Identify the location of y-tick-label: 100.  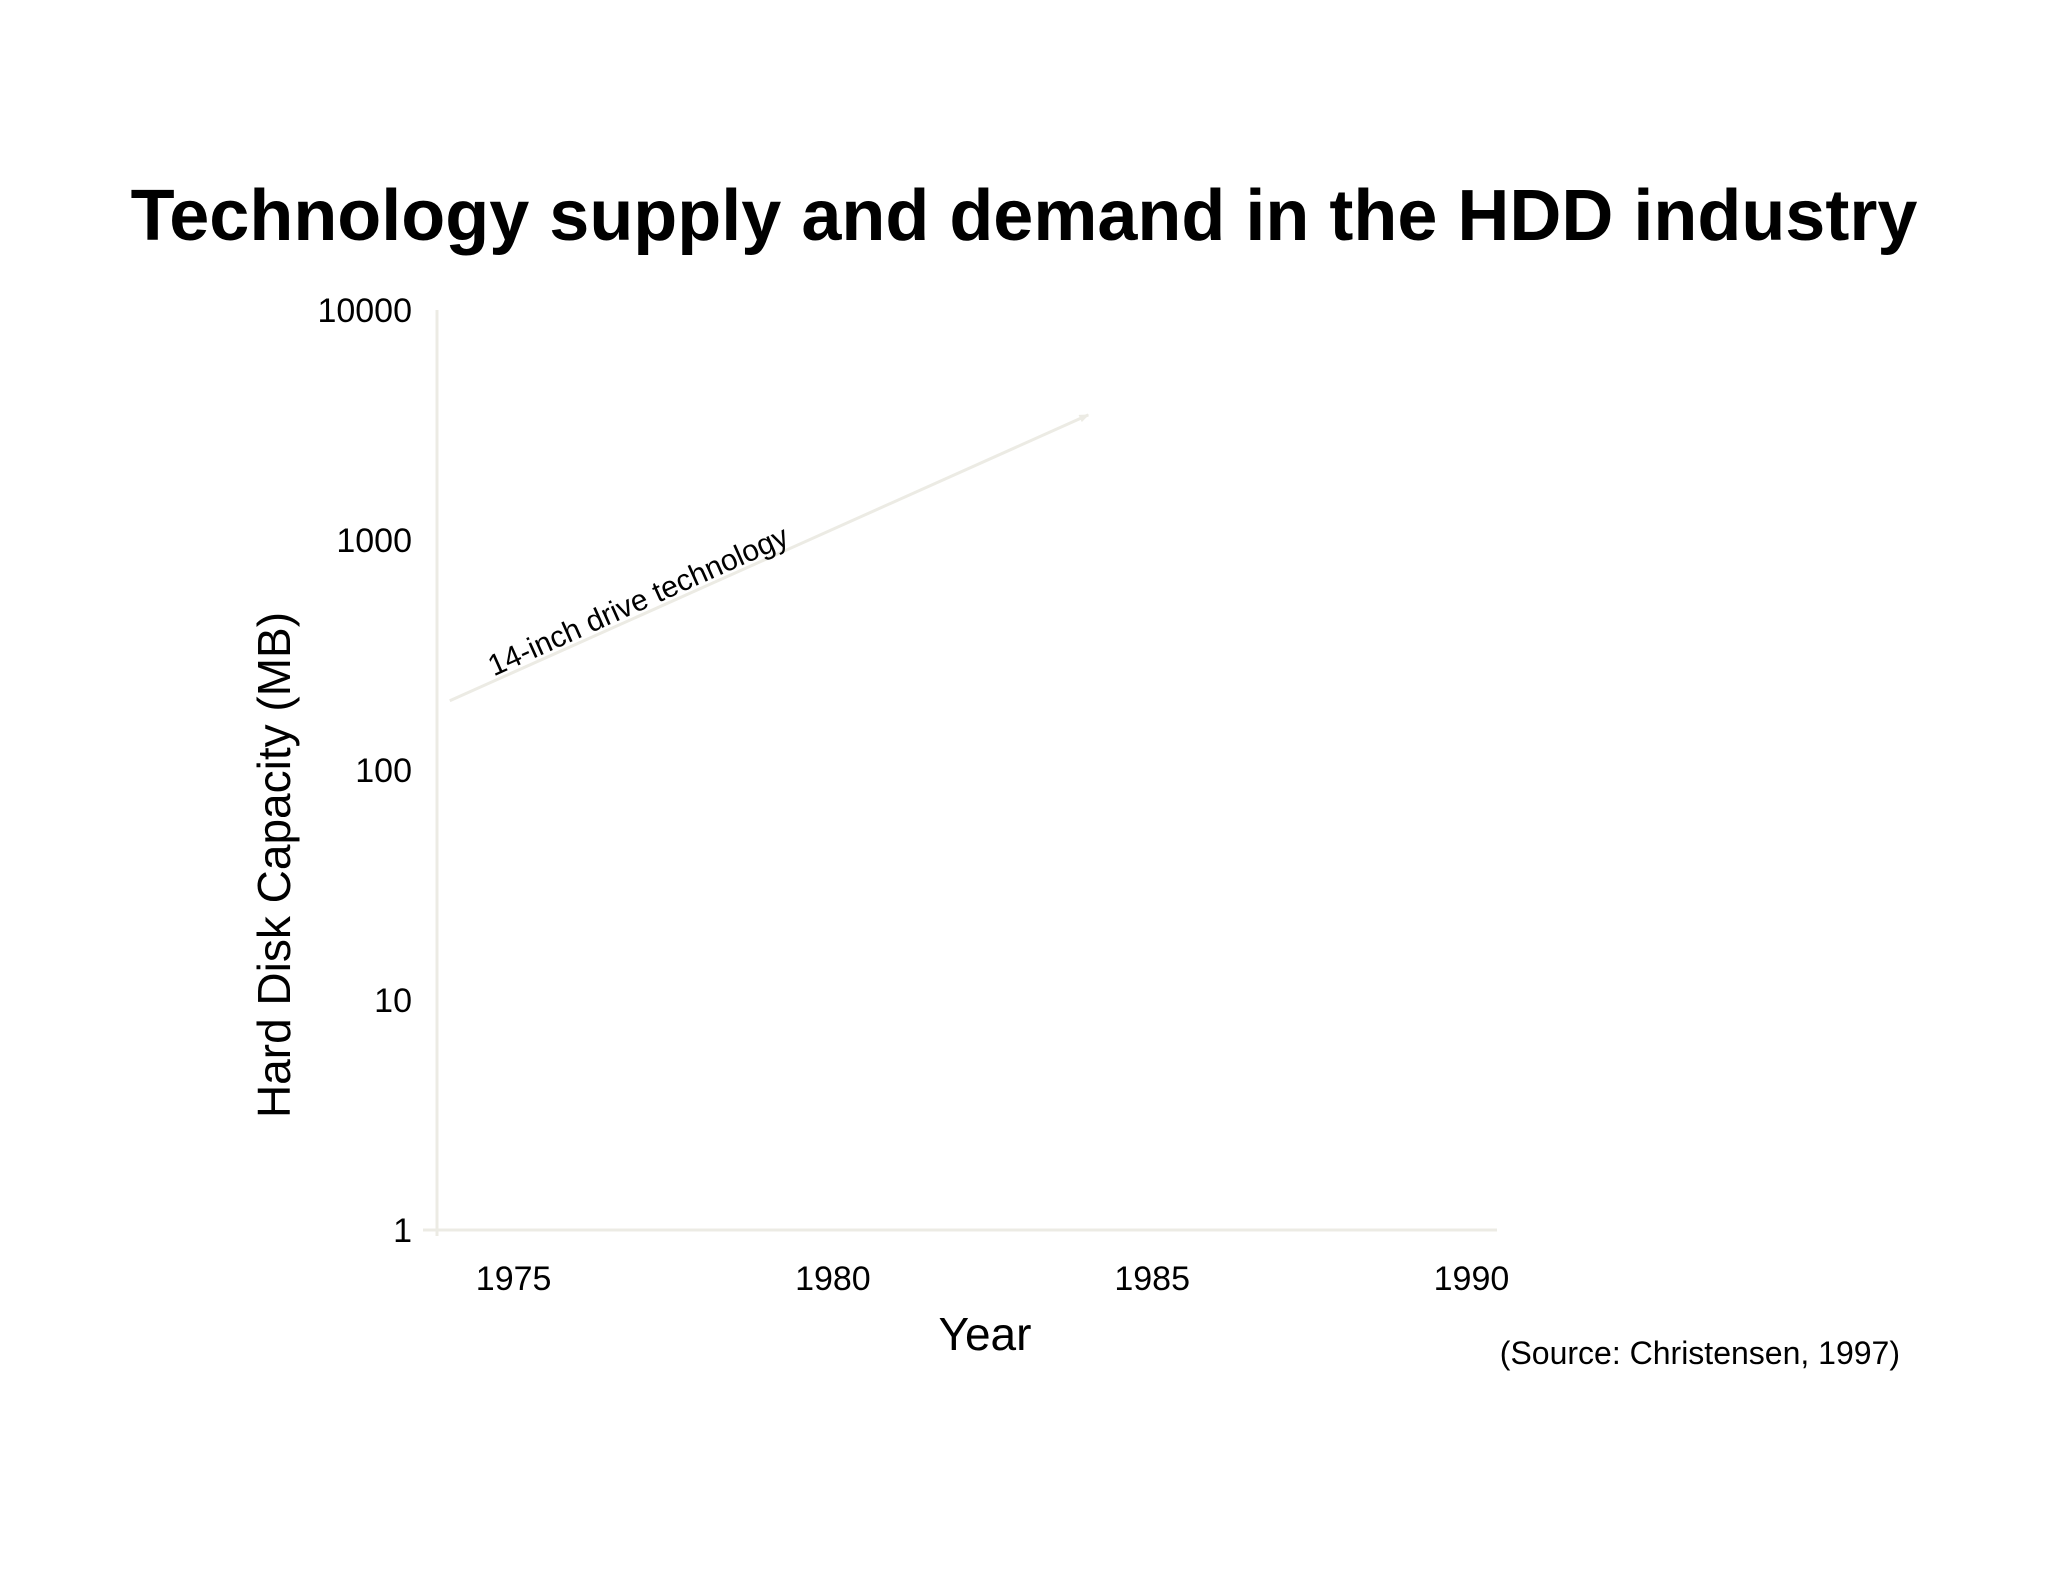
(383, 771).